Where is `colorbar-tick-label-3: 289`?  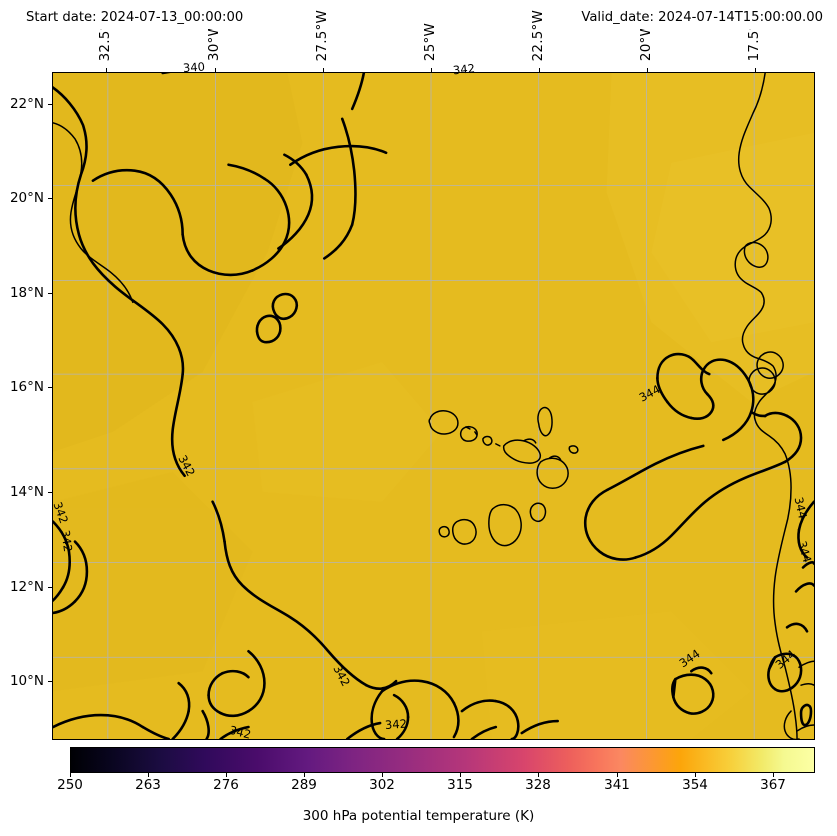
colorbar-tick-label-3: 289 is located at coordinates (304, 785).